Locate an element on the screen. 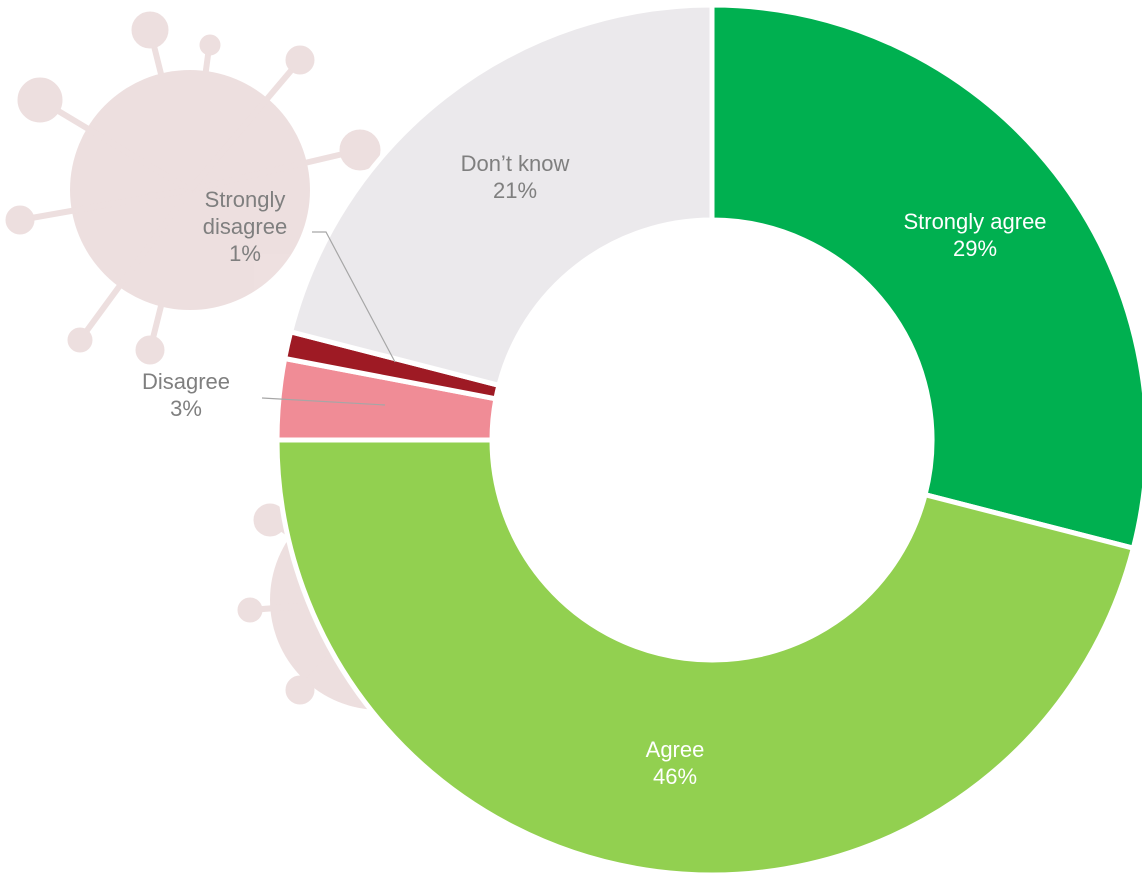  slice-value: 29% is located at coordinates (975, 248).